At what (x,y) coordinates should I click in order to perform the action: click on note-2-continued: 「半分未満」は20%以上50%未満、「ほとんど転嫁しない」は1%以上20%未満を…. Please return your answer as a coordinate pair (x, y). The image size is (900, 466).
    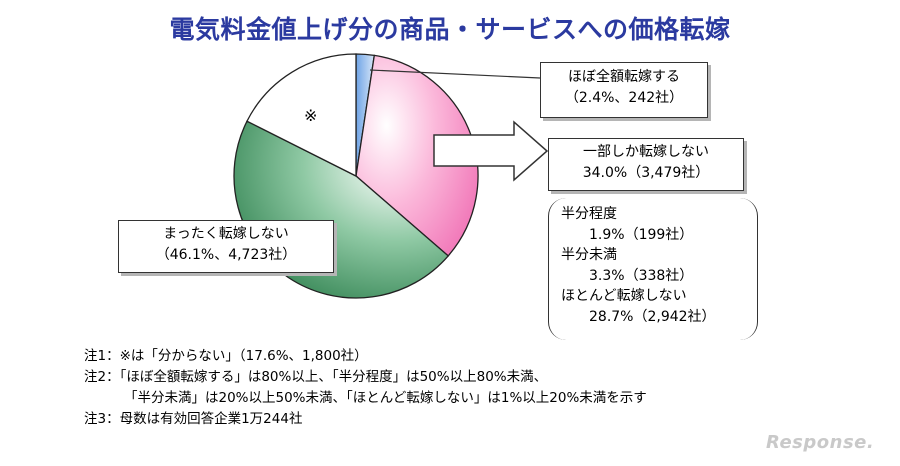
    Looking at the image, I should click on (385, 398).